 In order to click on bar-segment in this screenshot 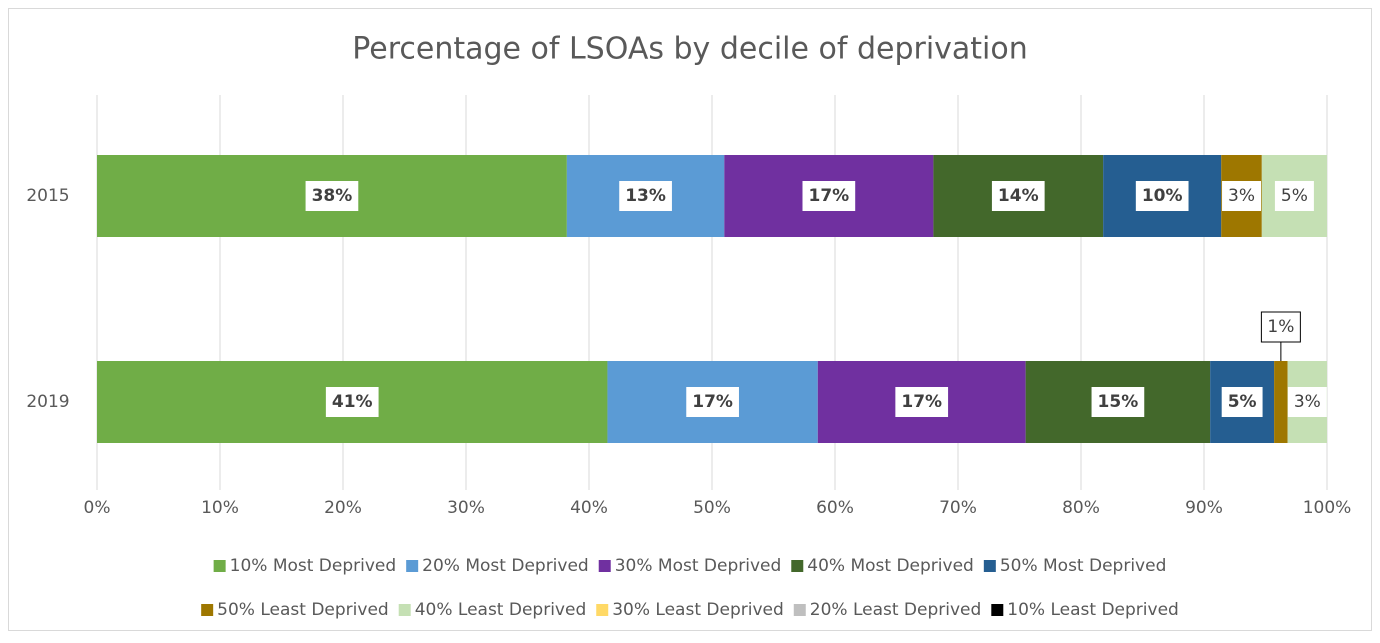, I will do `click(1281, 402)`.